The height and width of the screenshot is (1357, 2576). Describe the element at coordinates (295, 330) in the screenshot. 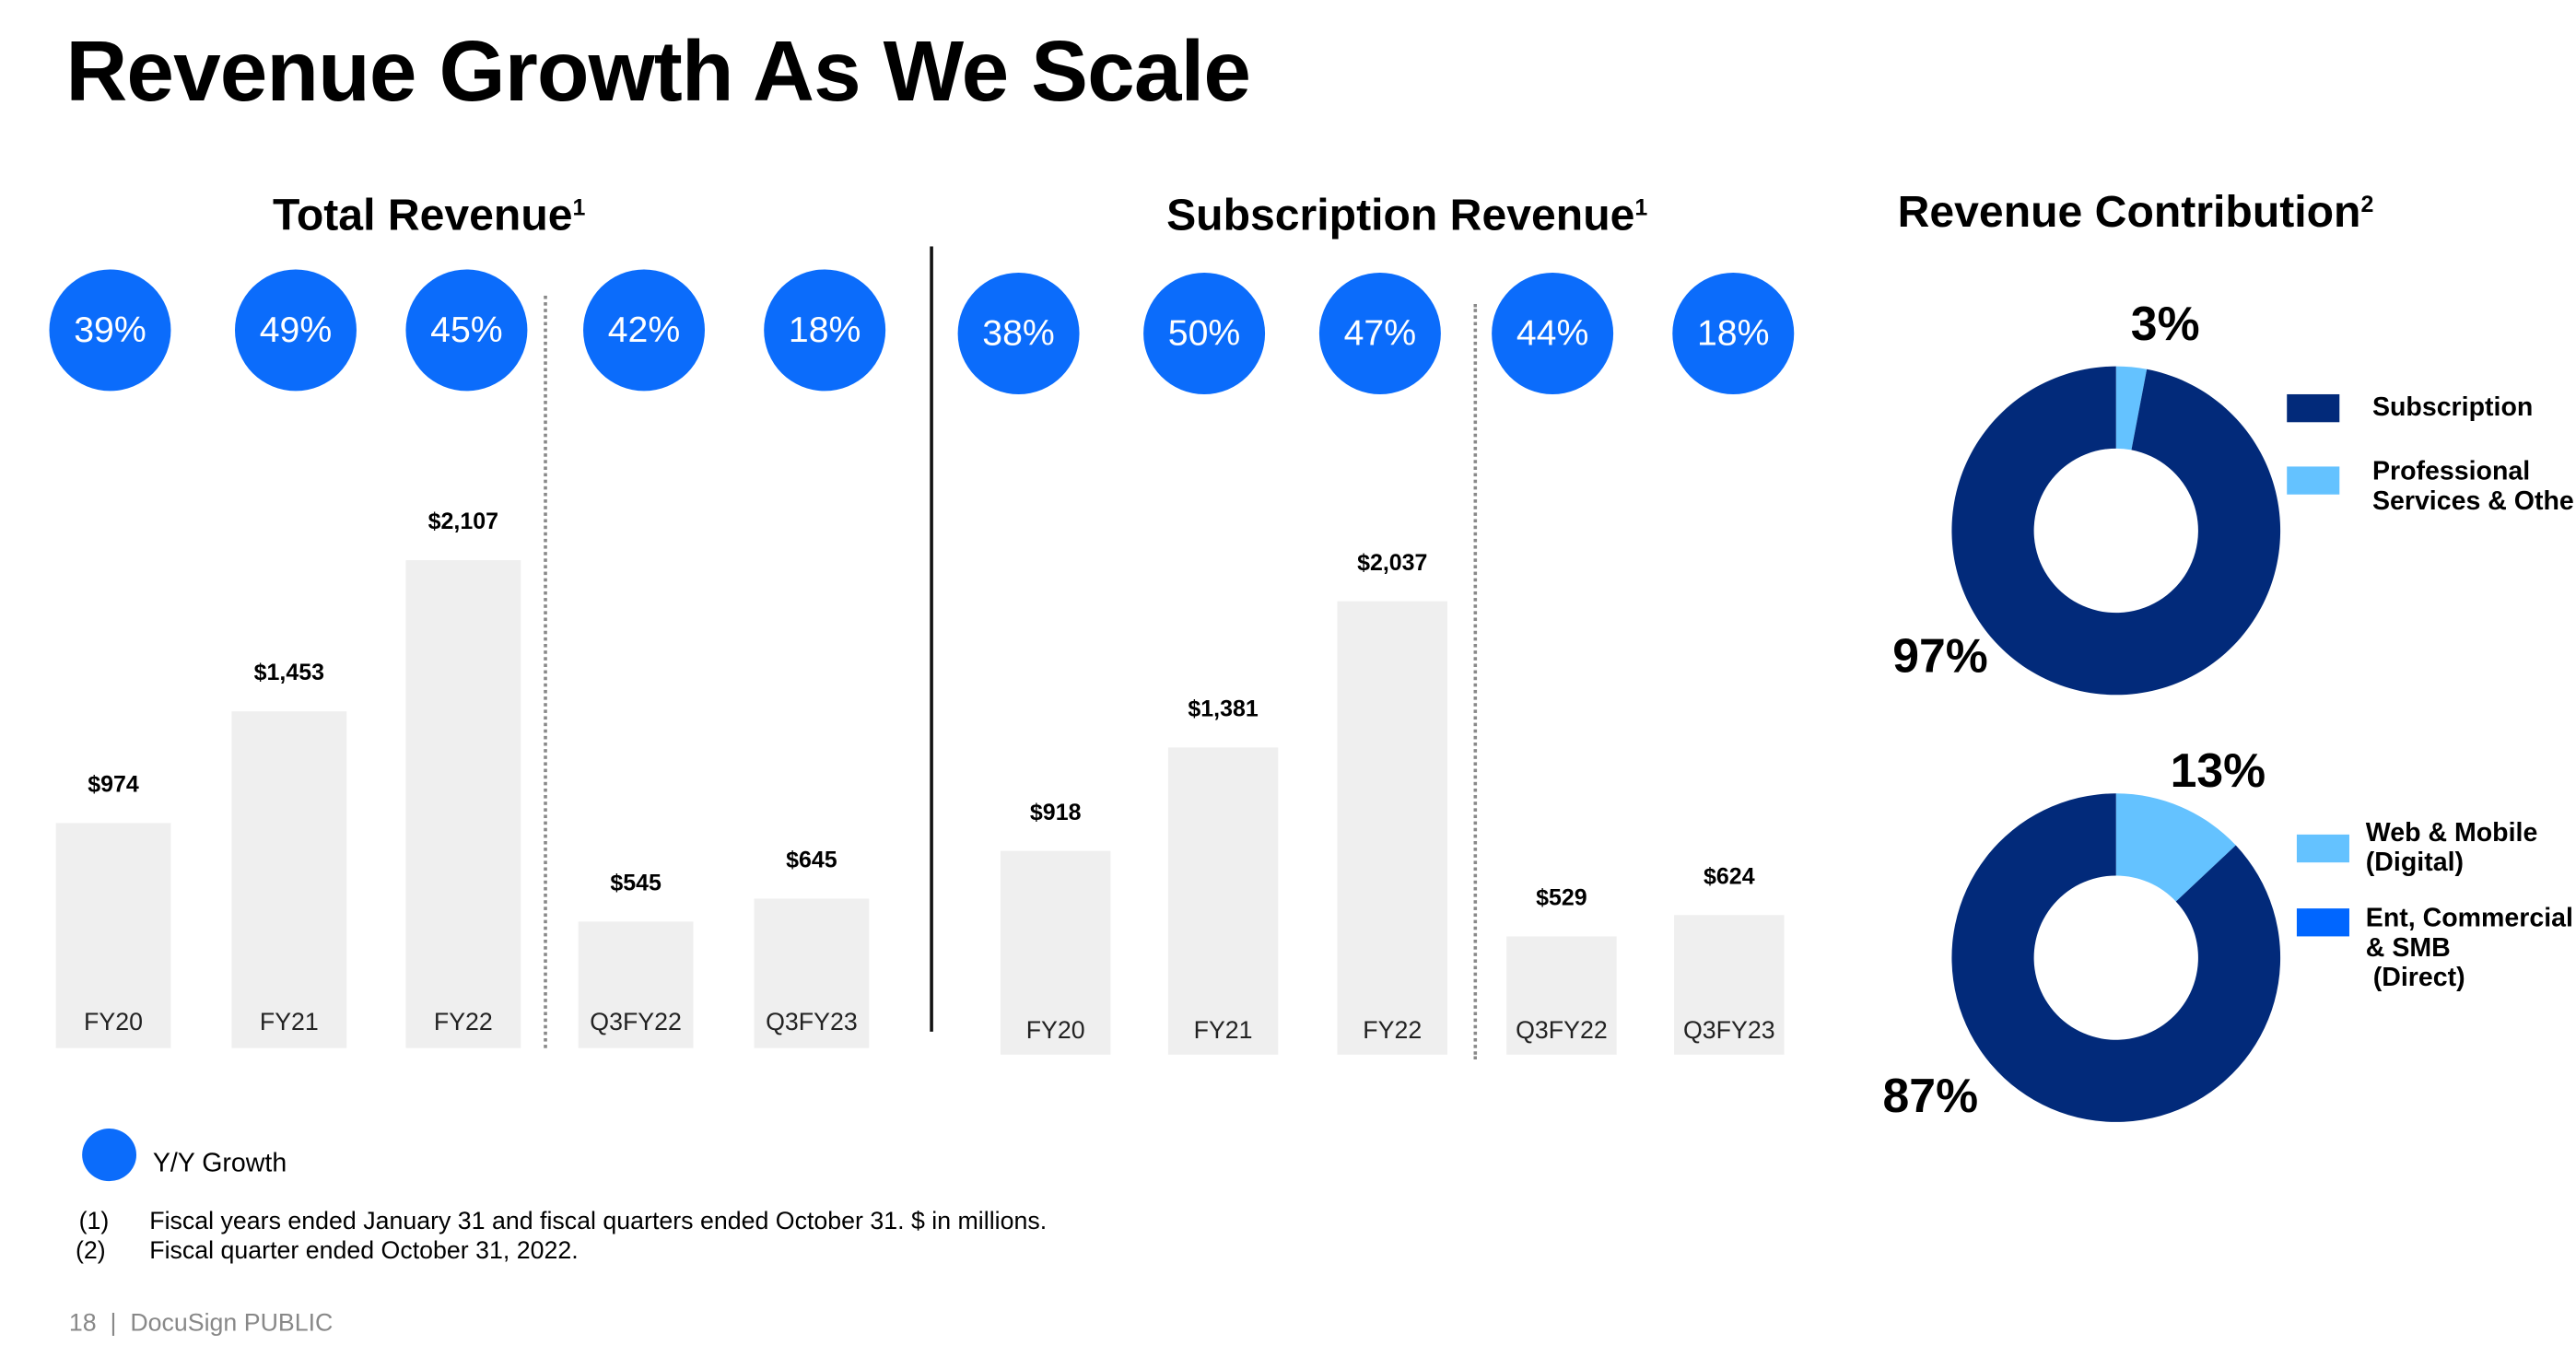

I see `growth-badge: 49%` at that location.